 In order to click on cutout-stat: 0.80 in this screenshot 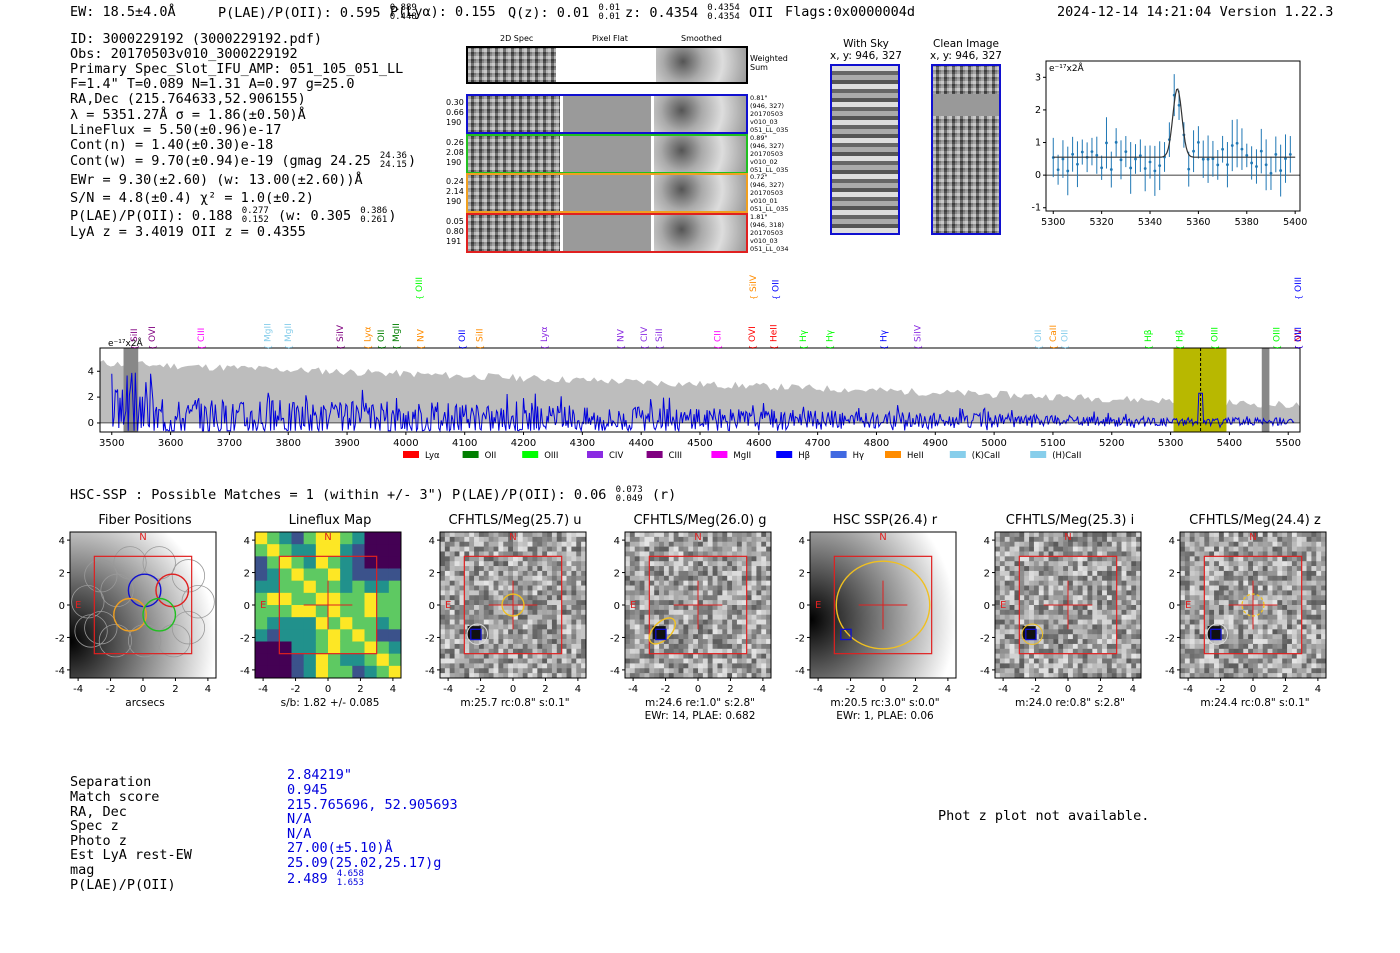, I will do `click(455, 231)`.